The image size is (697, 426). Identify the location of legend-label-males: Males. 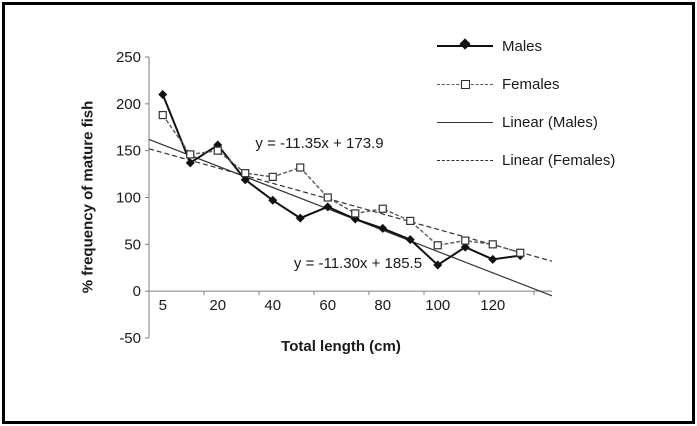
(522, 46).